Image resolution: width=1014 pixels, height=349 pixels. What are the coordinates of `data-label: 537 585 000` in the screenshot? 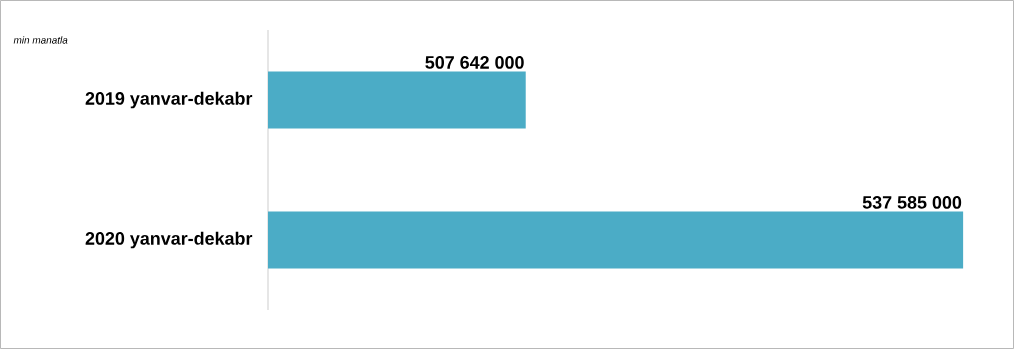 It's located at (912, 202).